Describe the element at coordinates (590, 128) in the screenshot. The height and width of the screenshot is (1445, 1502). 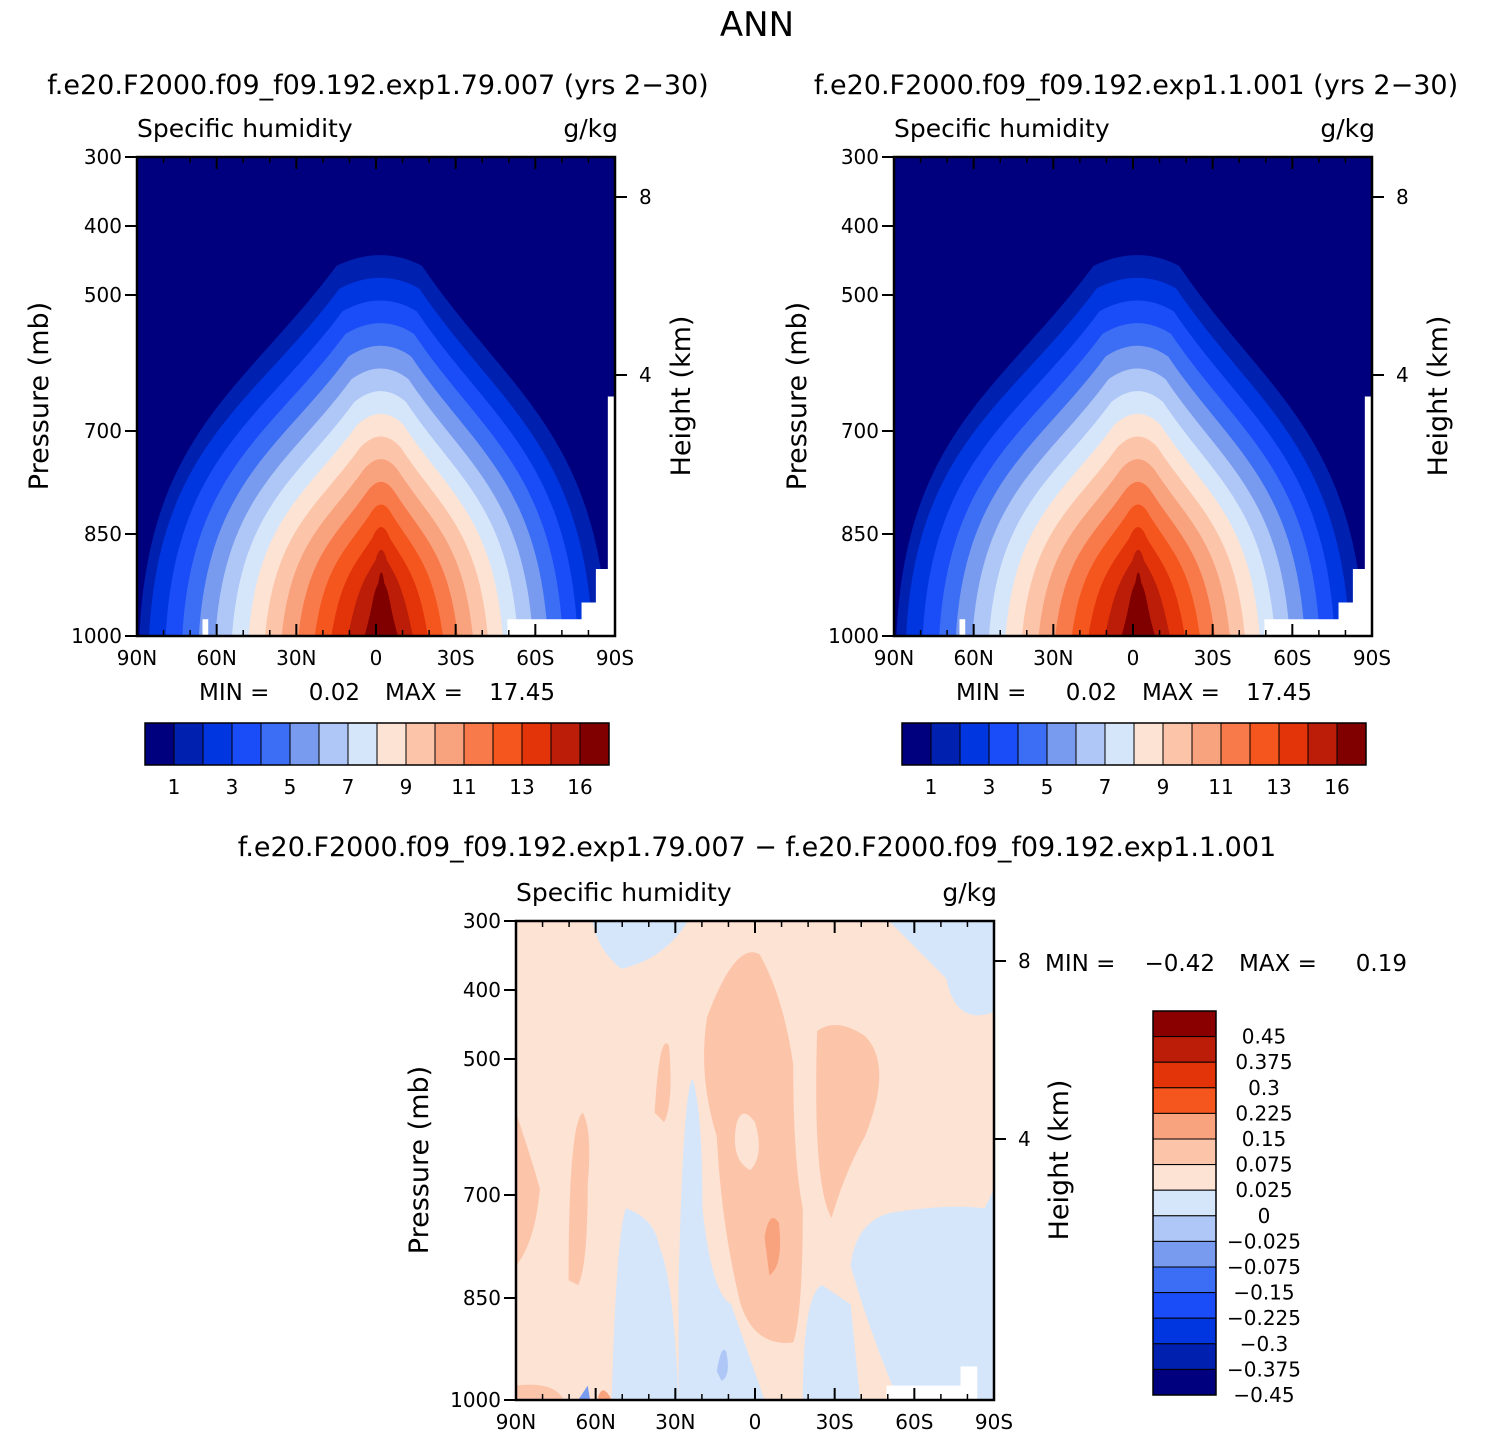
I see `units-label: g/kg` at that location.